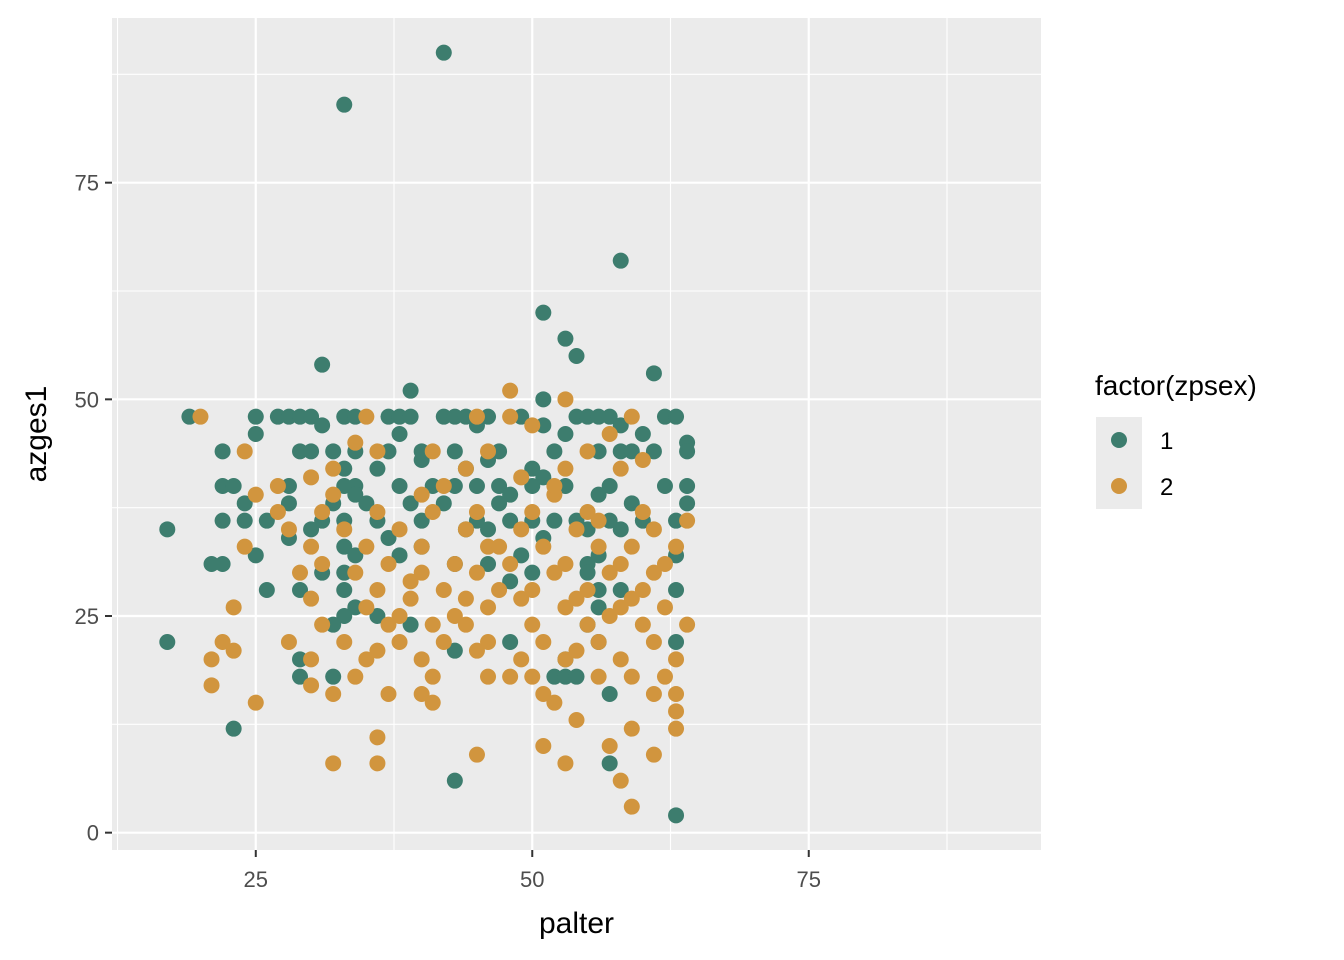 Image resolution: width=1344 pixels, height=960 pixels. What do you see at coordinates (1166, 487) in the screenshot?
I see `legend-label-2: 2` at bounding box center [1166, 487].